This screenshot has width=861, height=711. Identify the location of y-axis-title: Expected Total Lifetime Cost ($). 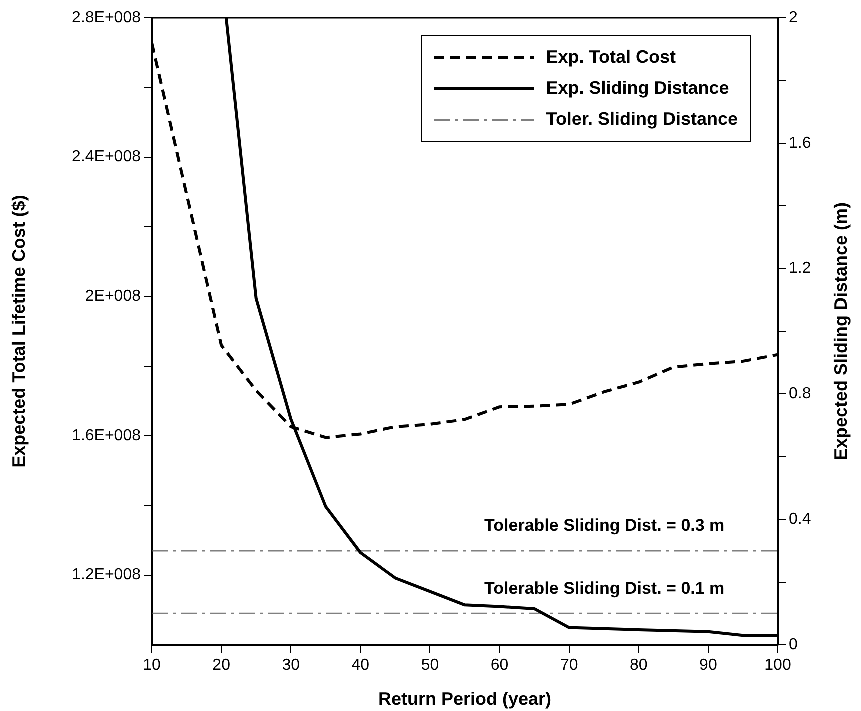
(18, 331).